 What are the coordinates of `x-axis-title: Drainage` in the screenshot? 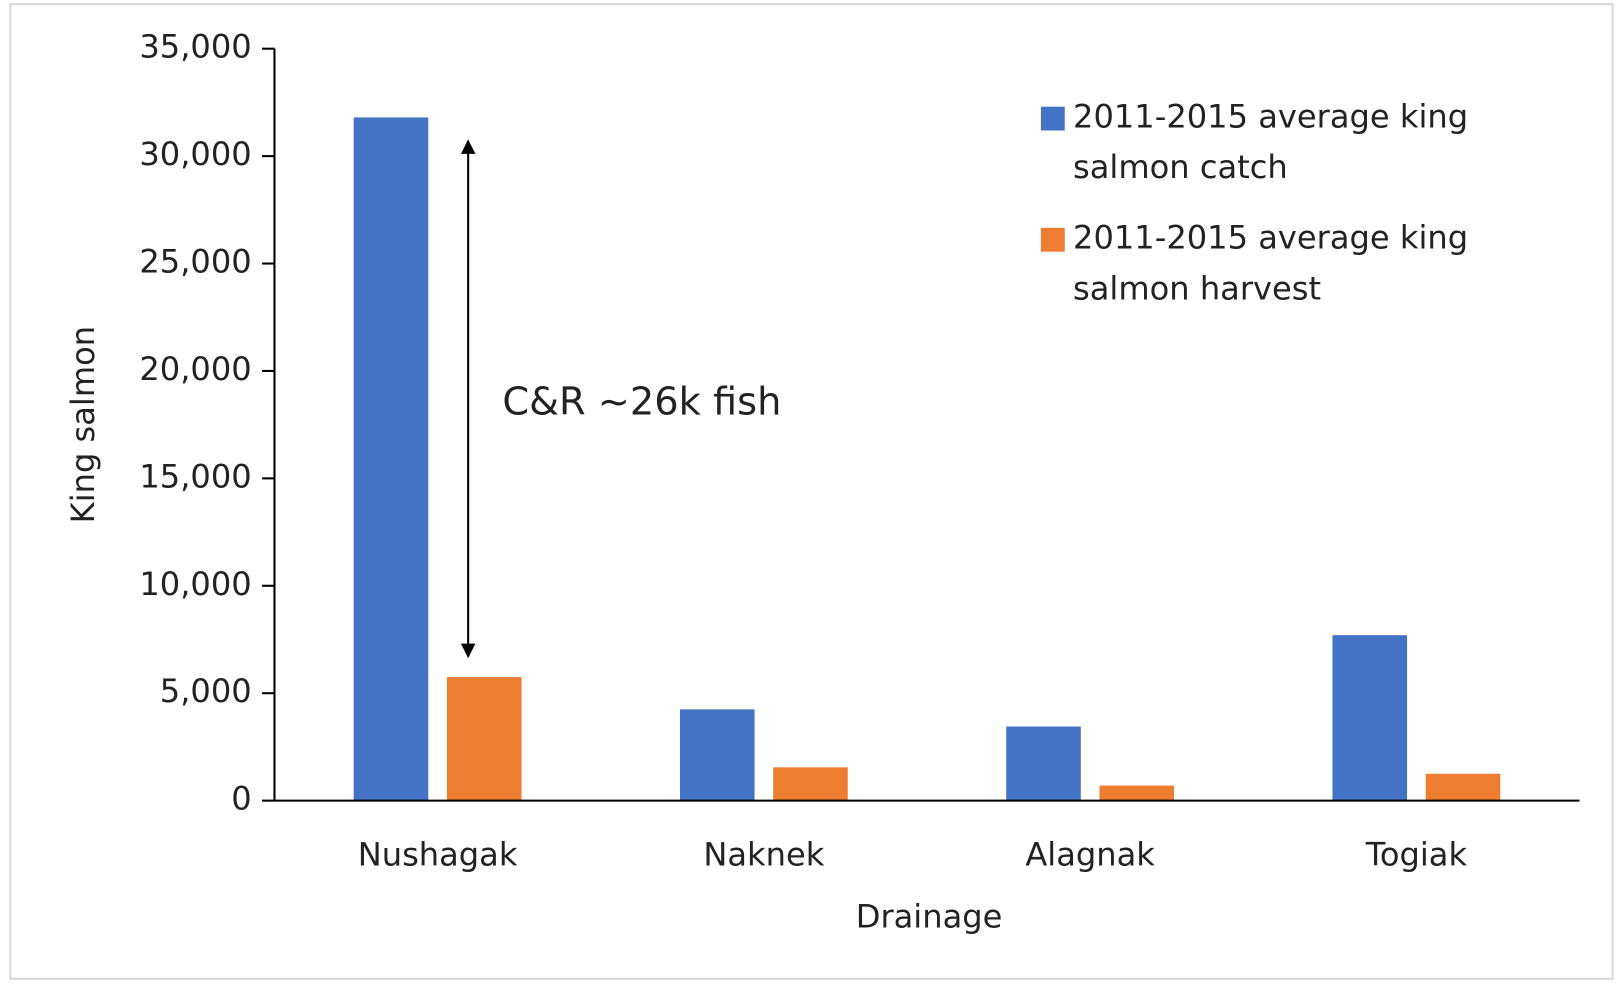 It's located at (929, 917).